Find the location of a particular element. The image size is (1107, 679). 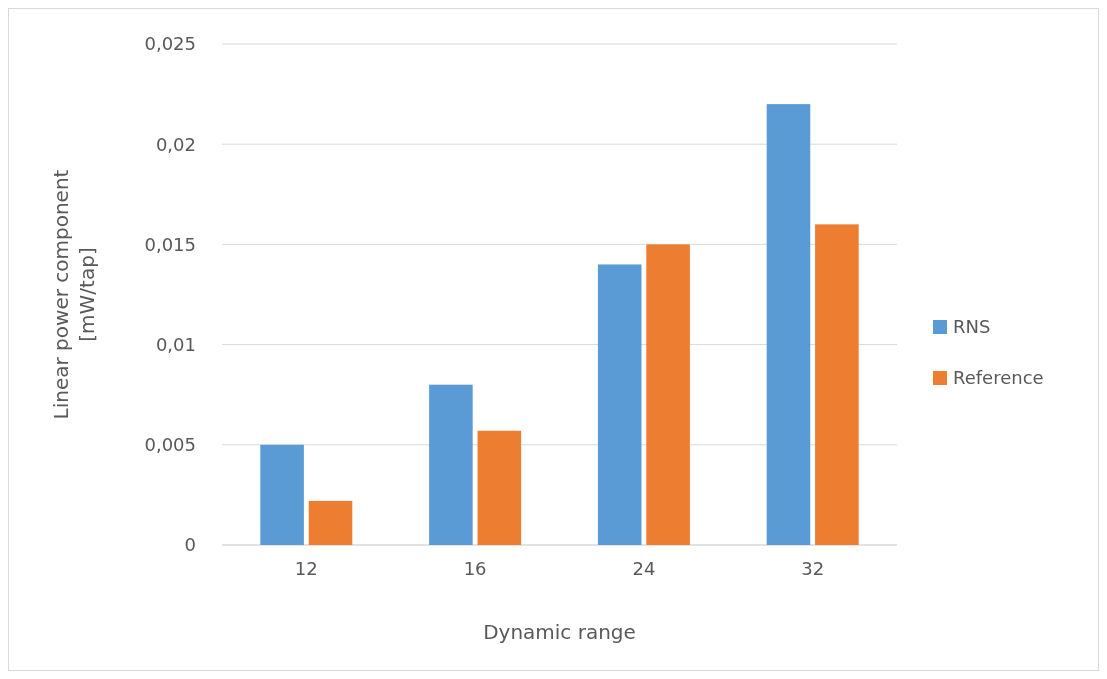

y-tick-label: 0,015 is located at coordinates (170, 244).